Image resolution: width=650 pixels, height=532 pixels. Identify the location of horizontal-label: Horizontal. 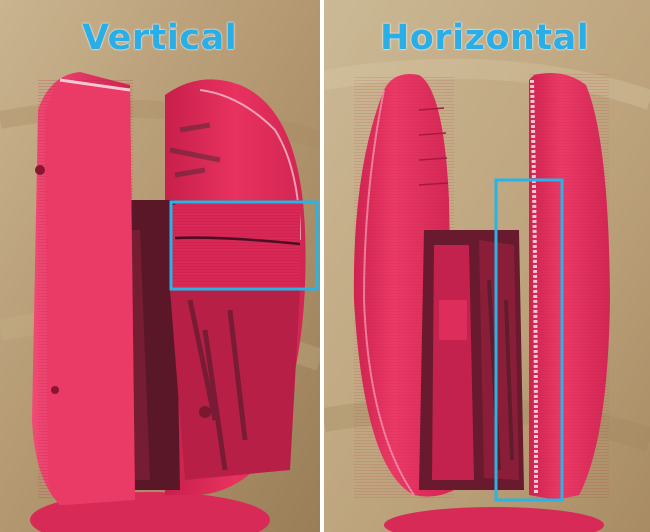
(485, 38).